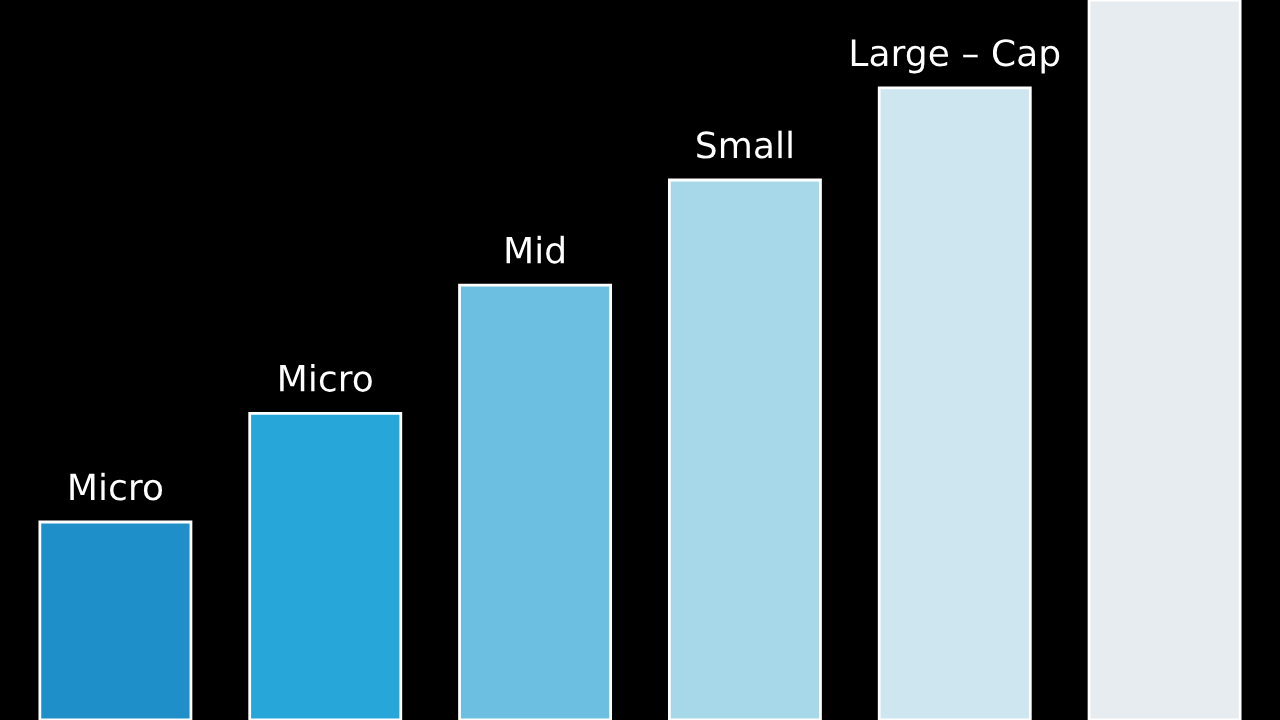  What do you see at coordinates (535, 249) in the screenshot?
I see `x-tick-label: Mid` at bounding box center [535, 249].